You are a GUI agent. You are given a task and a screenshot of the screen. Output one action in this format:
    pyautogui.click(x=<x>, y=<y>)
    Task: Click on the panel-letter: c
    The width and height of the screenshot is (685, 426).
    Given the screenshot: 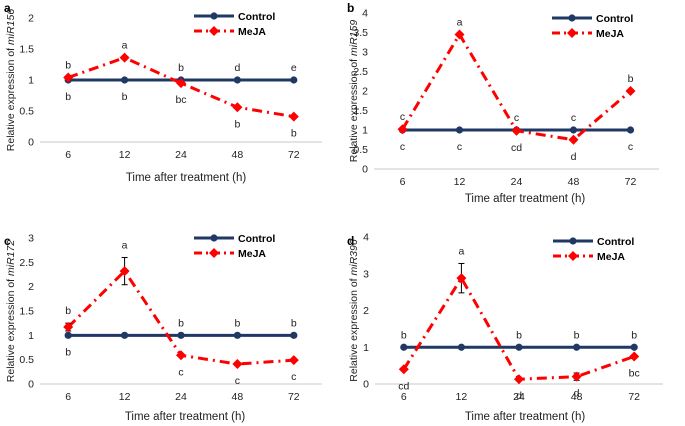 What is the action you would take?
    pyautogui.click(x=7, y=241)
    